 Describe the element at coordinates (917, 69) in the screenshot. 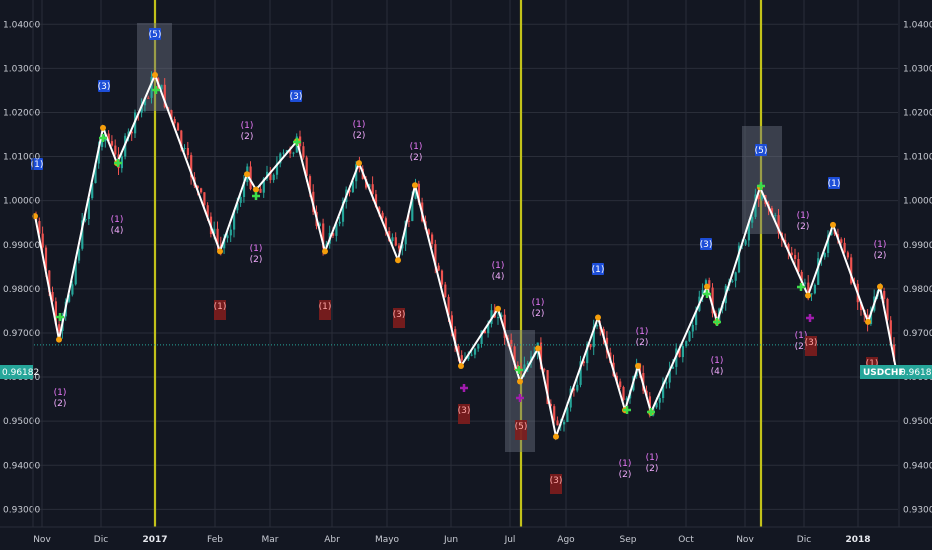

I see `y-tick-label-right: 1.03000` at that location.